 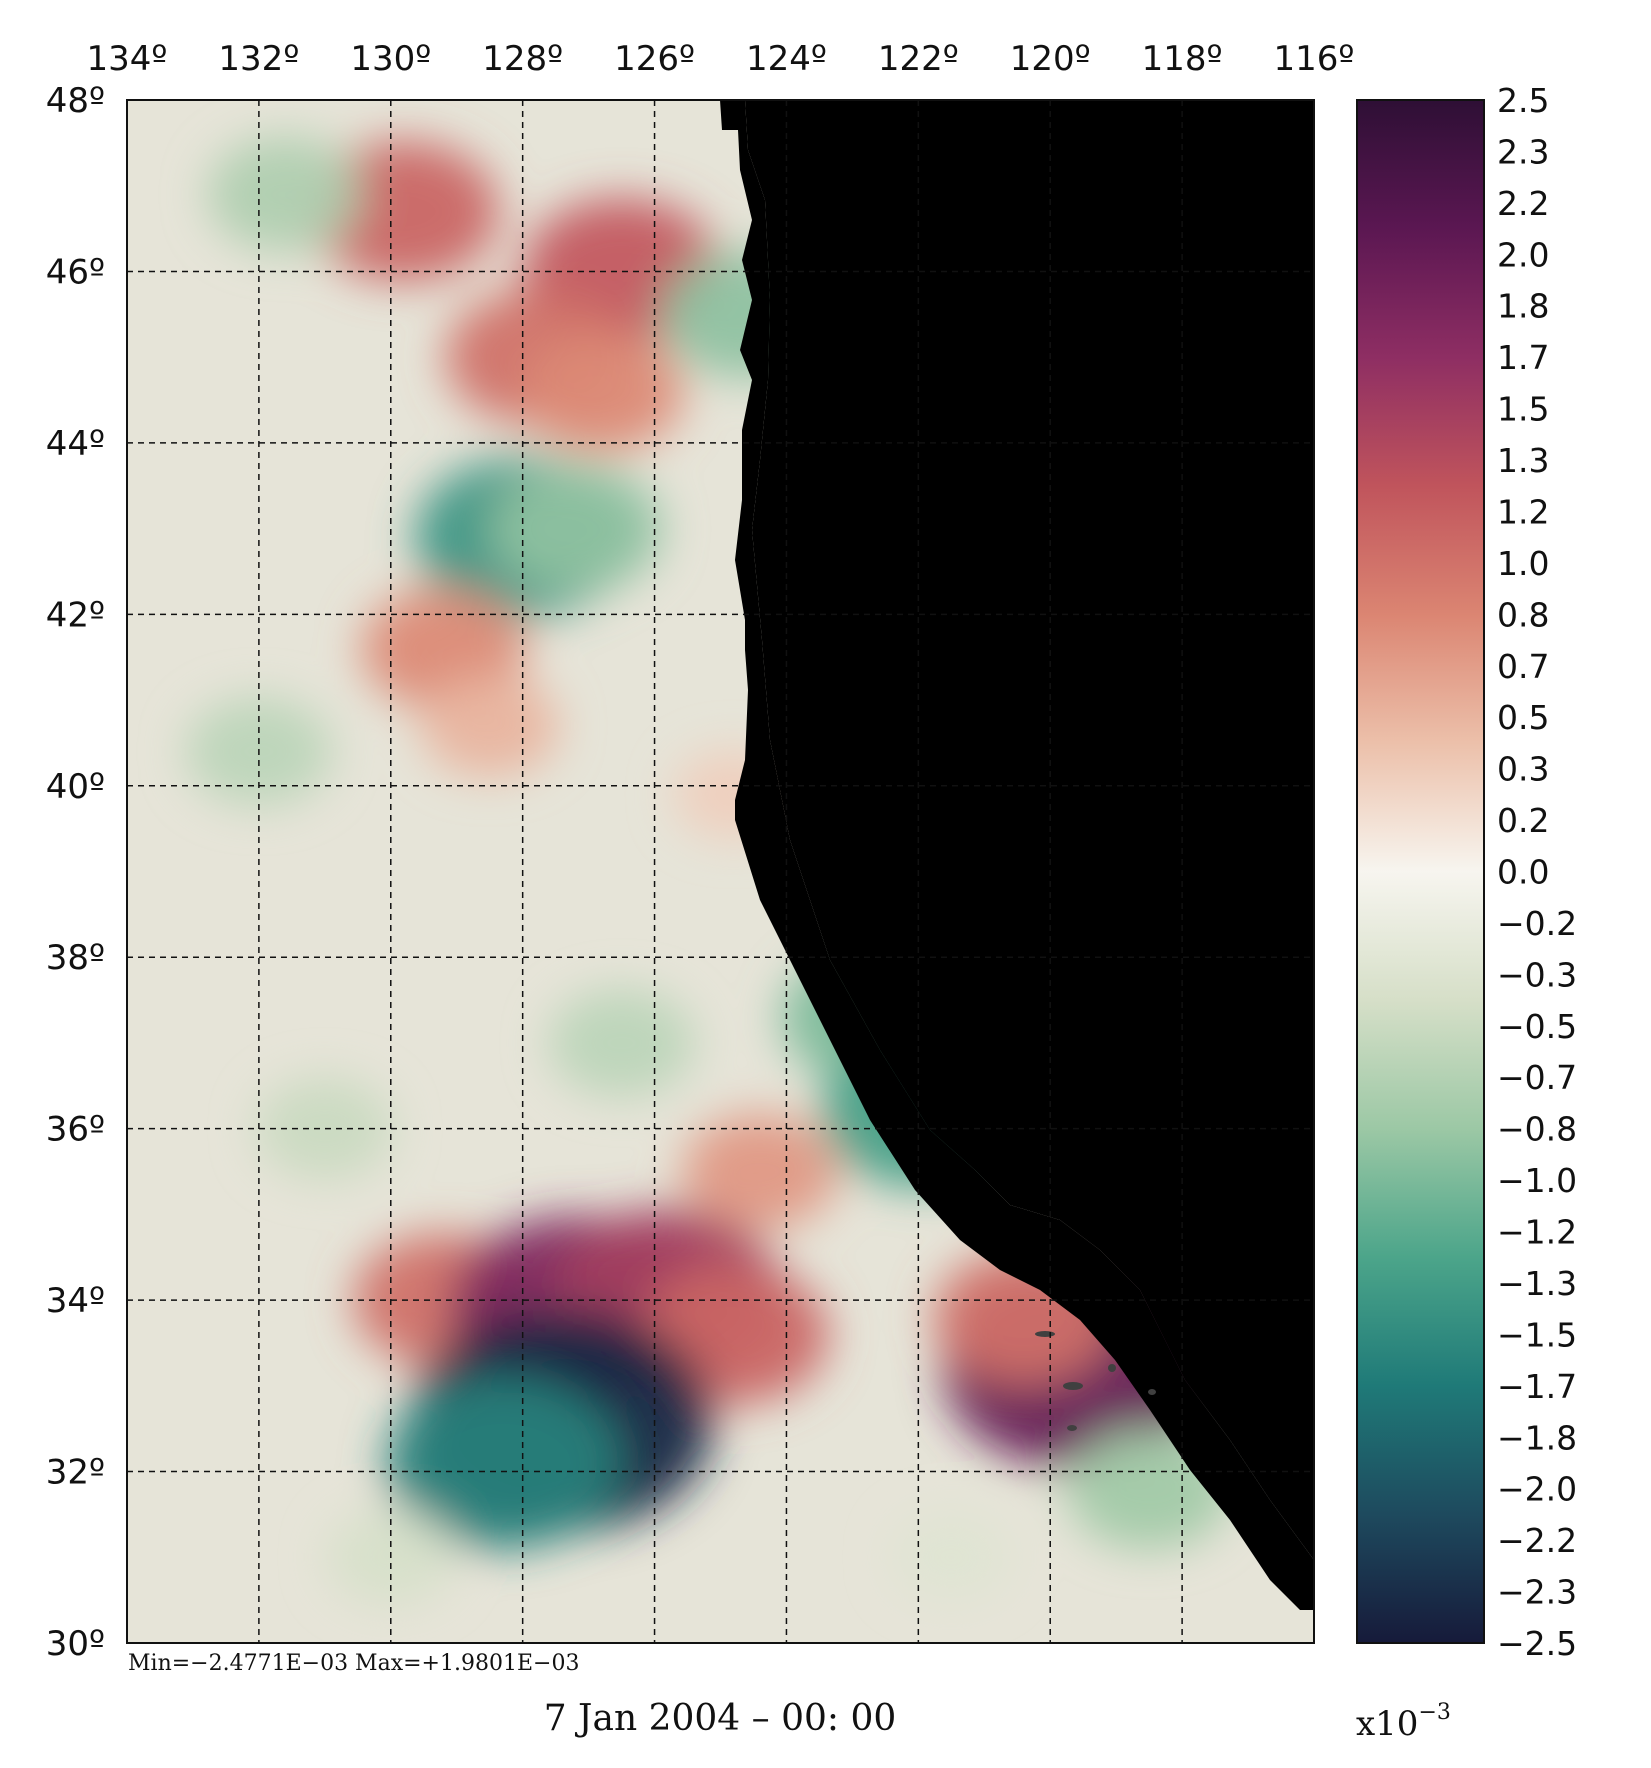 What do you see at coordinates (1537, 1026) in the screenshot?
I see `colorbar-tick-label: −0.5` at bounding box center [1537, 1026].